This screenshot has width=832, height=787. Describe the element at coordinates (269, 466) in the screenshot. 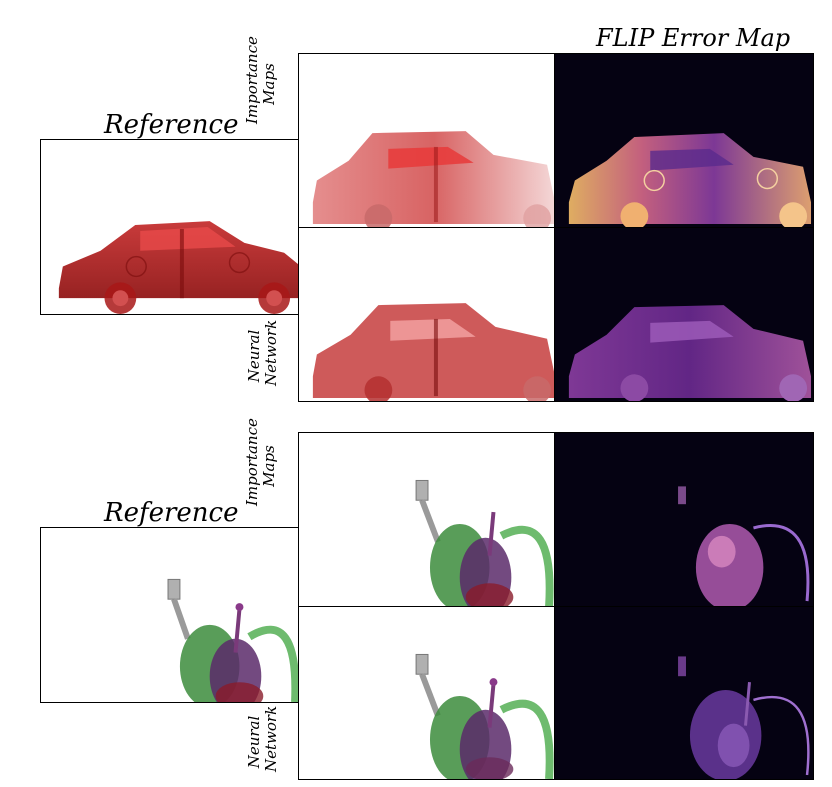

I see `backpack-importance-label-line2: Maps` at that location.